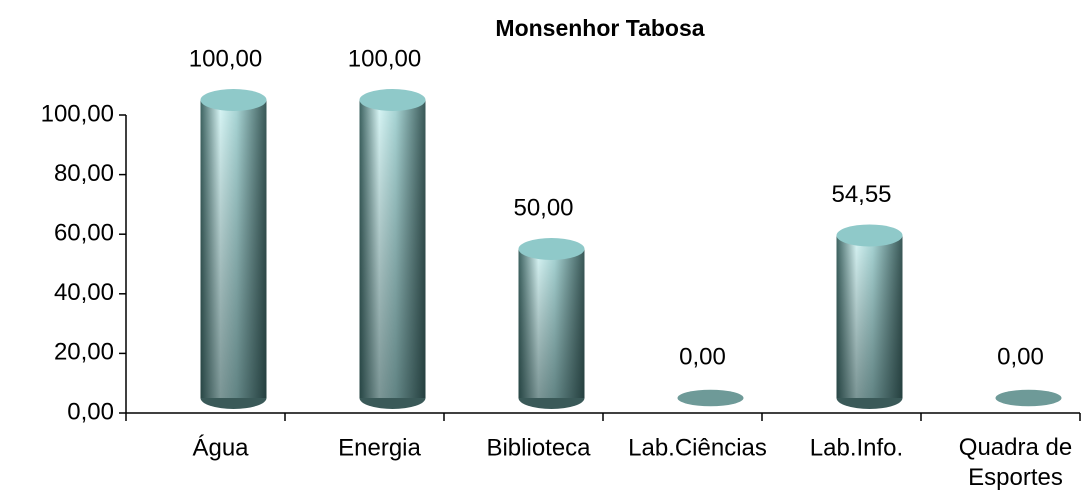 Image resolution: width=1087 pixels, height=497 pixels. I want to click on value-label: 50,00, so click(543, 207).